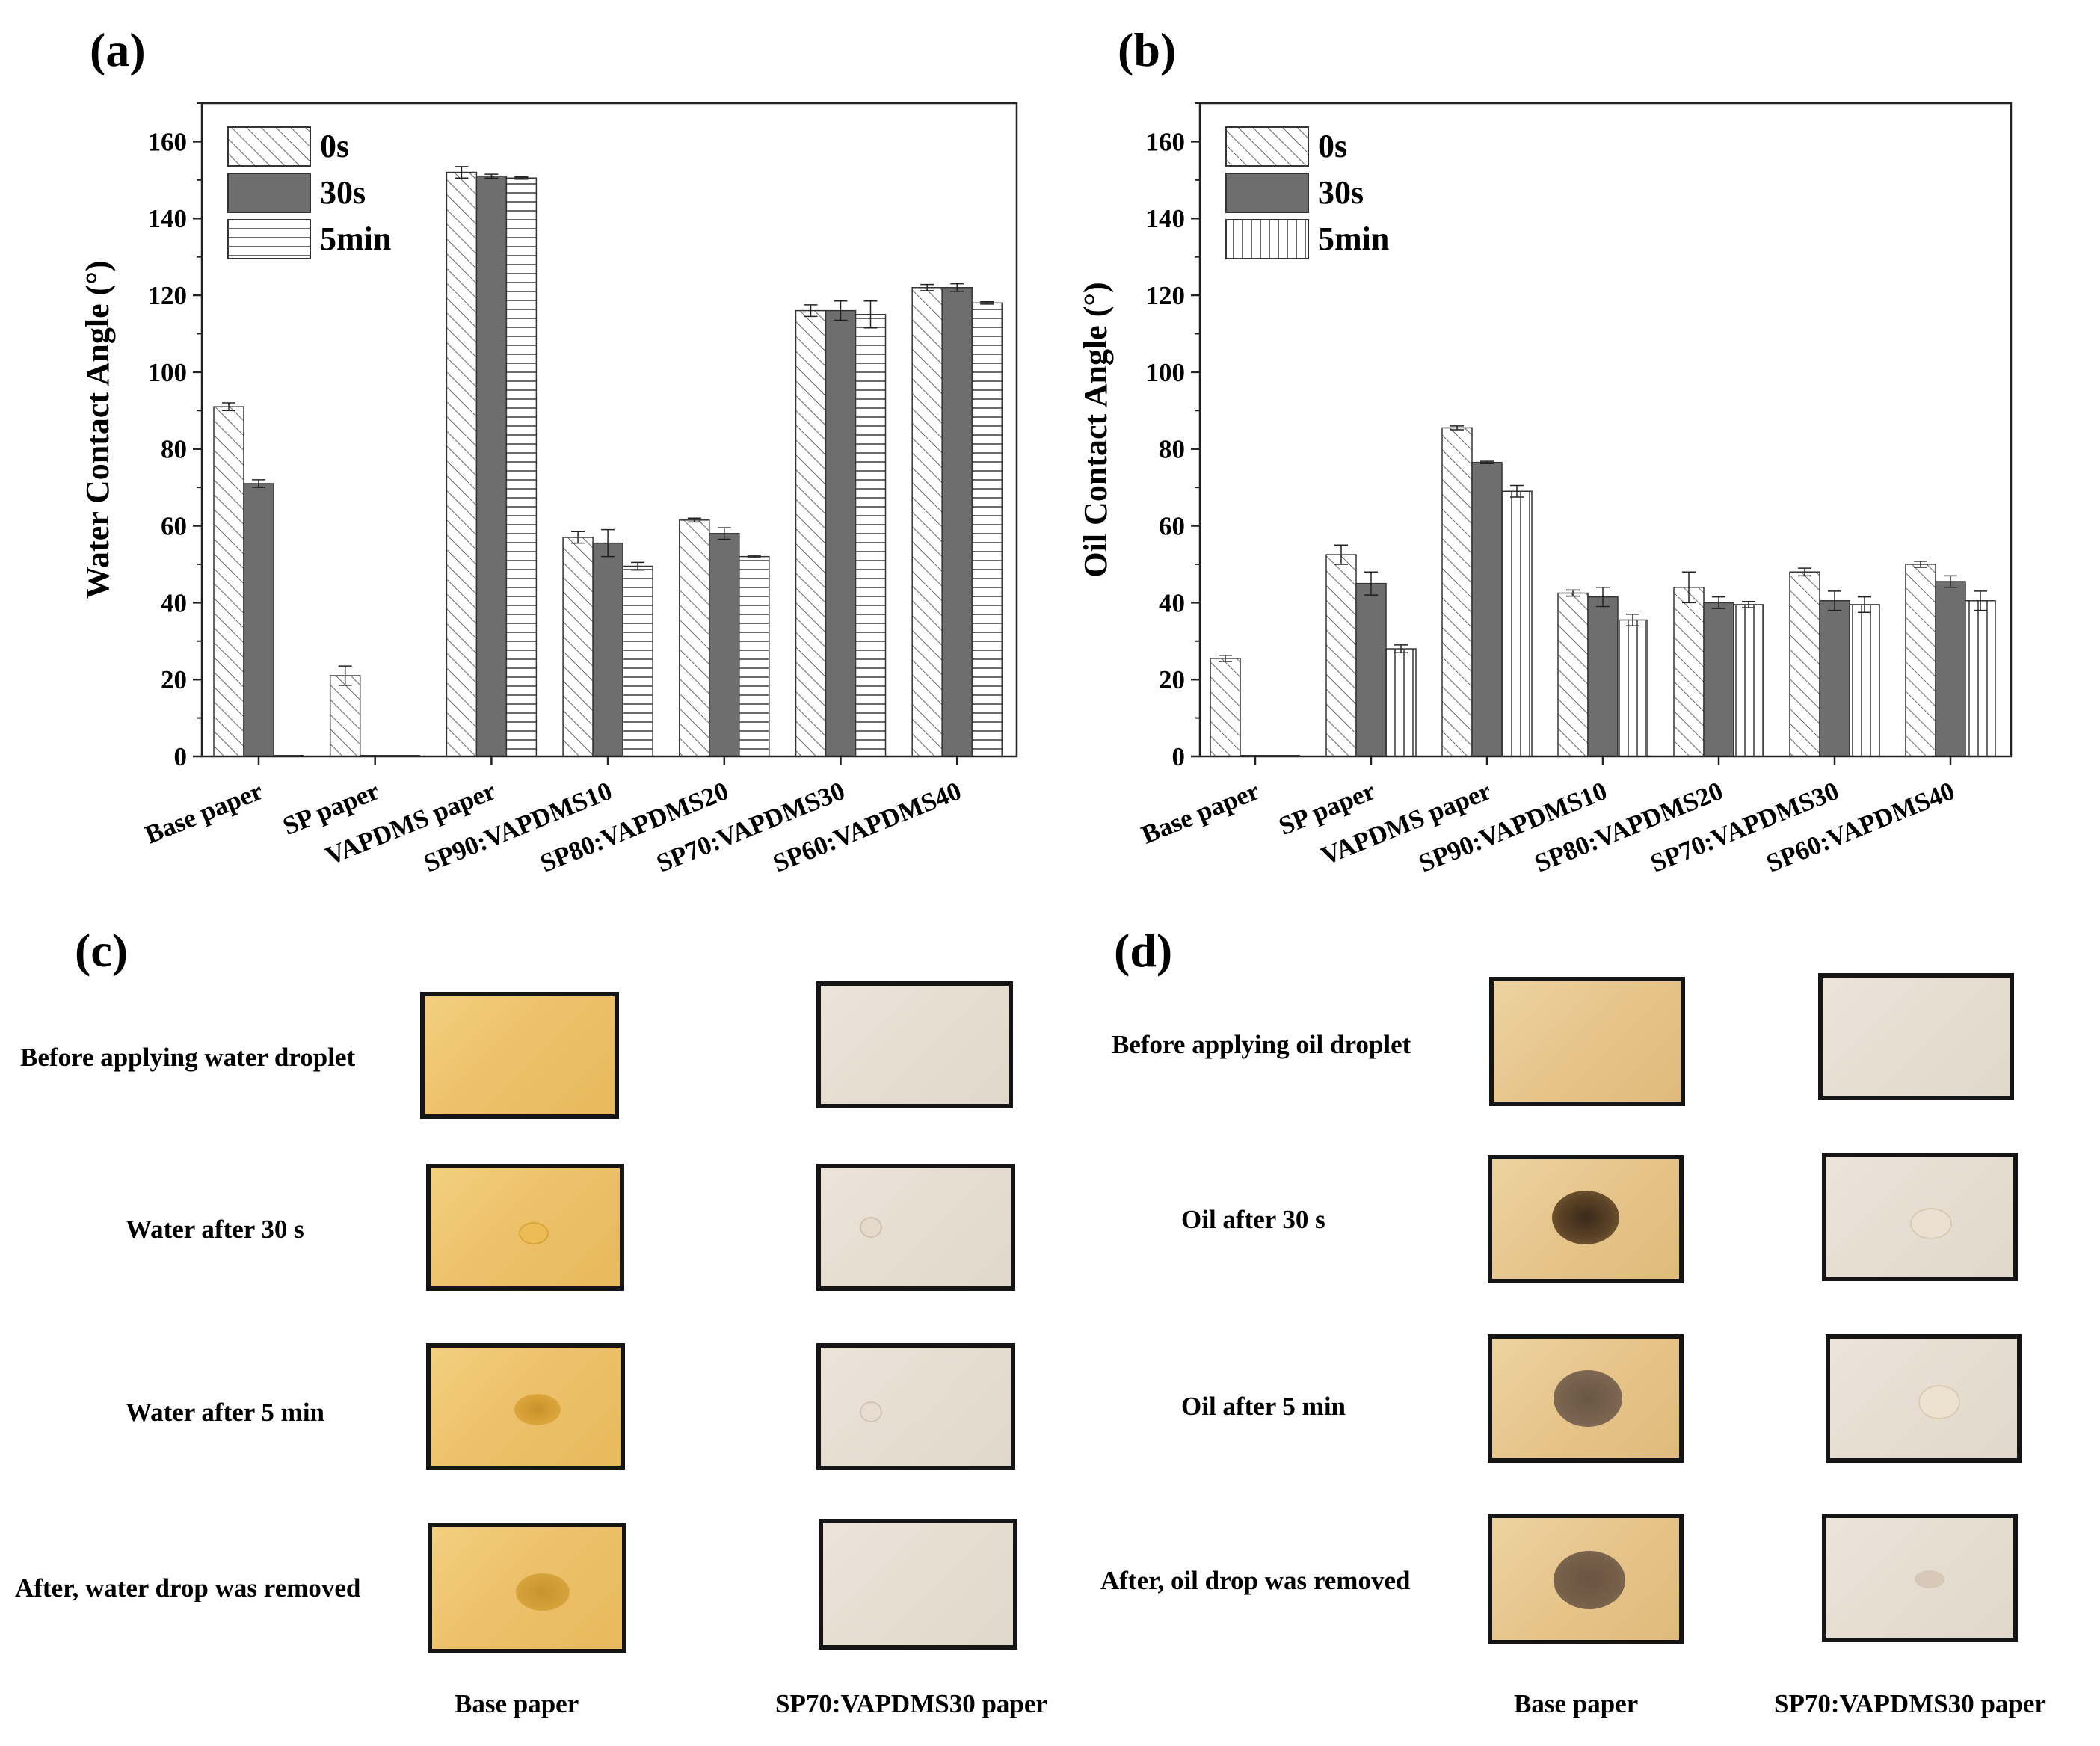 The height and width of the screenshot is (1746, 2100). Describe the element at coordinates (1860, 826) in the screenshot. I see `x-tick-label: SP60:VAPDMS40` at that location.